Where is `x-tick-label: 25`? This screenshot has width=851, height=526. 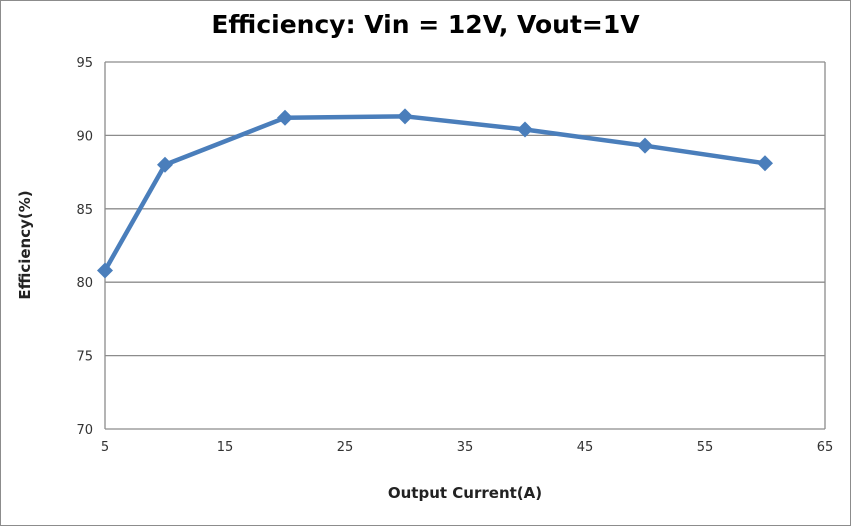
x-tick-label: 25 is located at coordinates (345, 447).